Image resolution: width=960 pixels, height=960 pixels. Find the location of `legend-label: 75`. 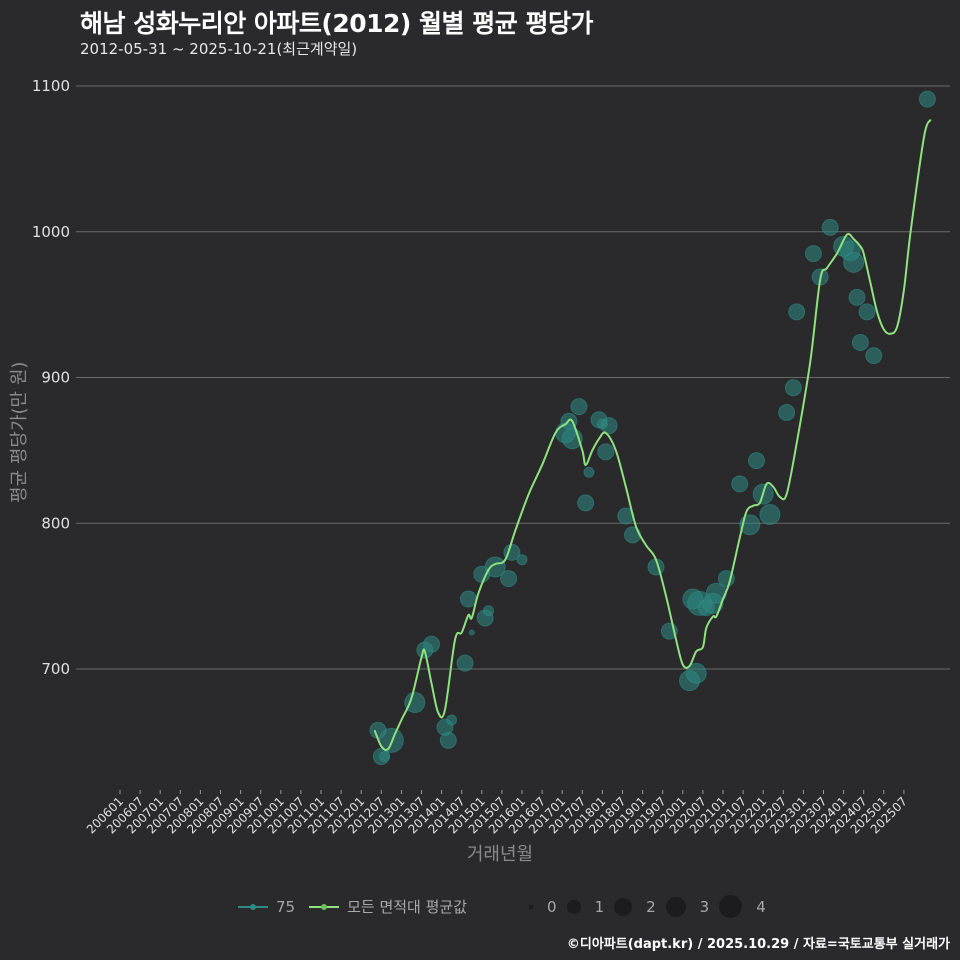

legend-label: 75 is located at coordinates (286, 906).